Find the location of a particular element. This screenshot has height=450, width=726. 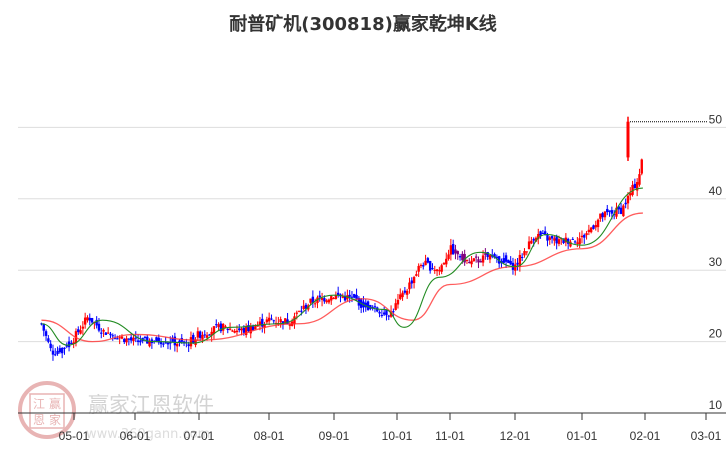

x-tick-label: 07-01 is located at coordinates (199, 436).